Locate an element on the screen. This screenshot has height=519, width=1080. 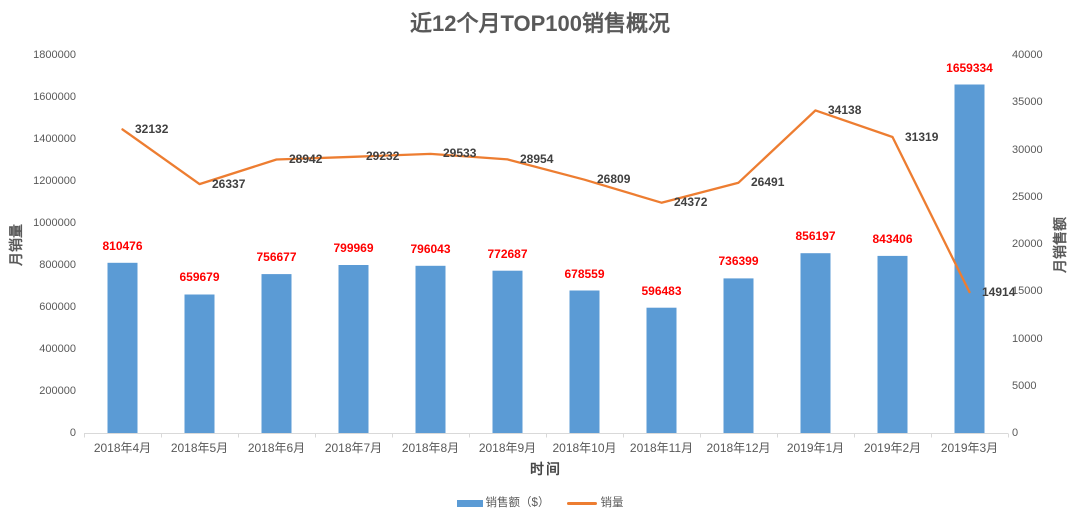
x-axis-tick-label: 2018年7月 is located at coordinates (353, 448).